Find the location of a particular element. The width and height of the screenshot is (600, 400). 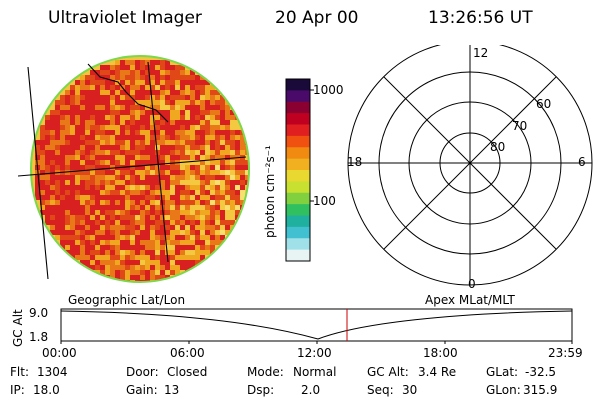

time-tick-1800: 18:00 is located at coordinates (440, 353).